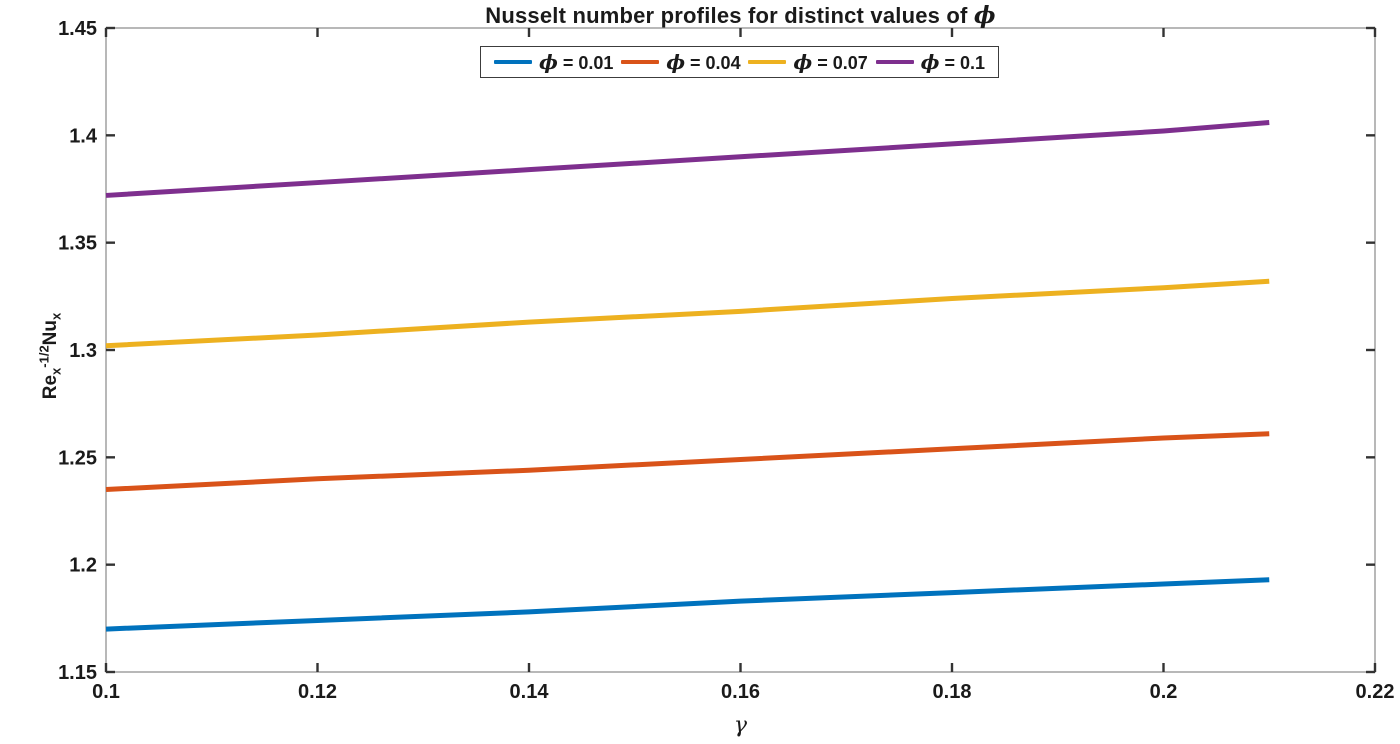 The width and height of the screenshot is (1400, 744). I want to click on legend-label: ϕ = 0.1, so click(952, 62).